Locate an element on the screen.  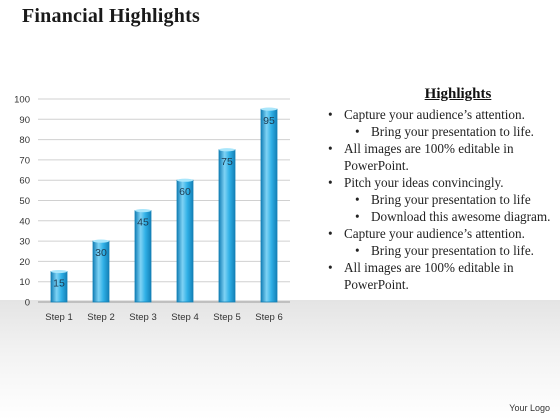
highlight-subitem: Bring your presentation to life is located at coordinates (438, 199).